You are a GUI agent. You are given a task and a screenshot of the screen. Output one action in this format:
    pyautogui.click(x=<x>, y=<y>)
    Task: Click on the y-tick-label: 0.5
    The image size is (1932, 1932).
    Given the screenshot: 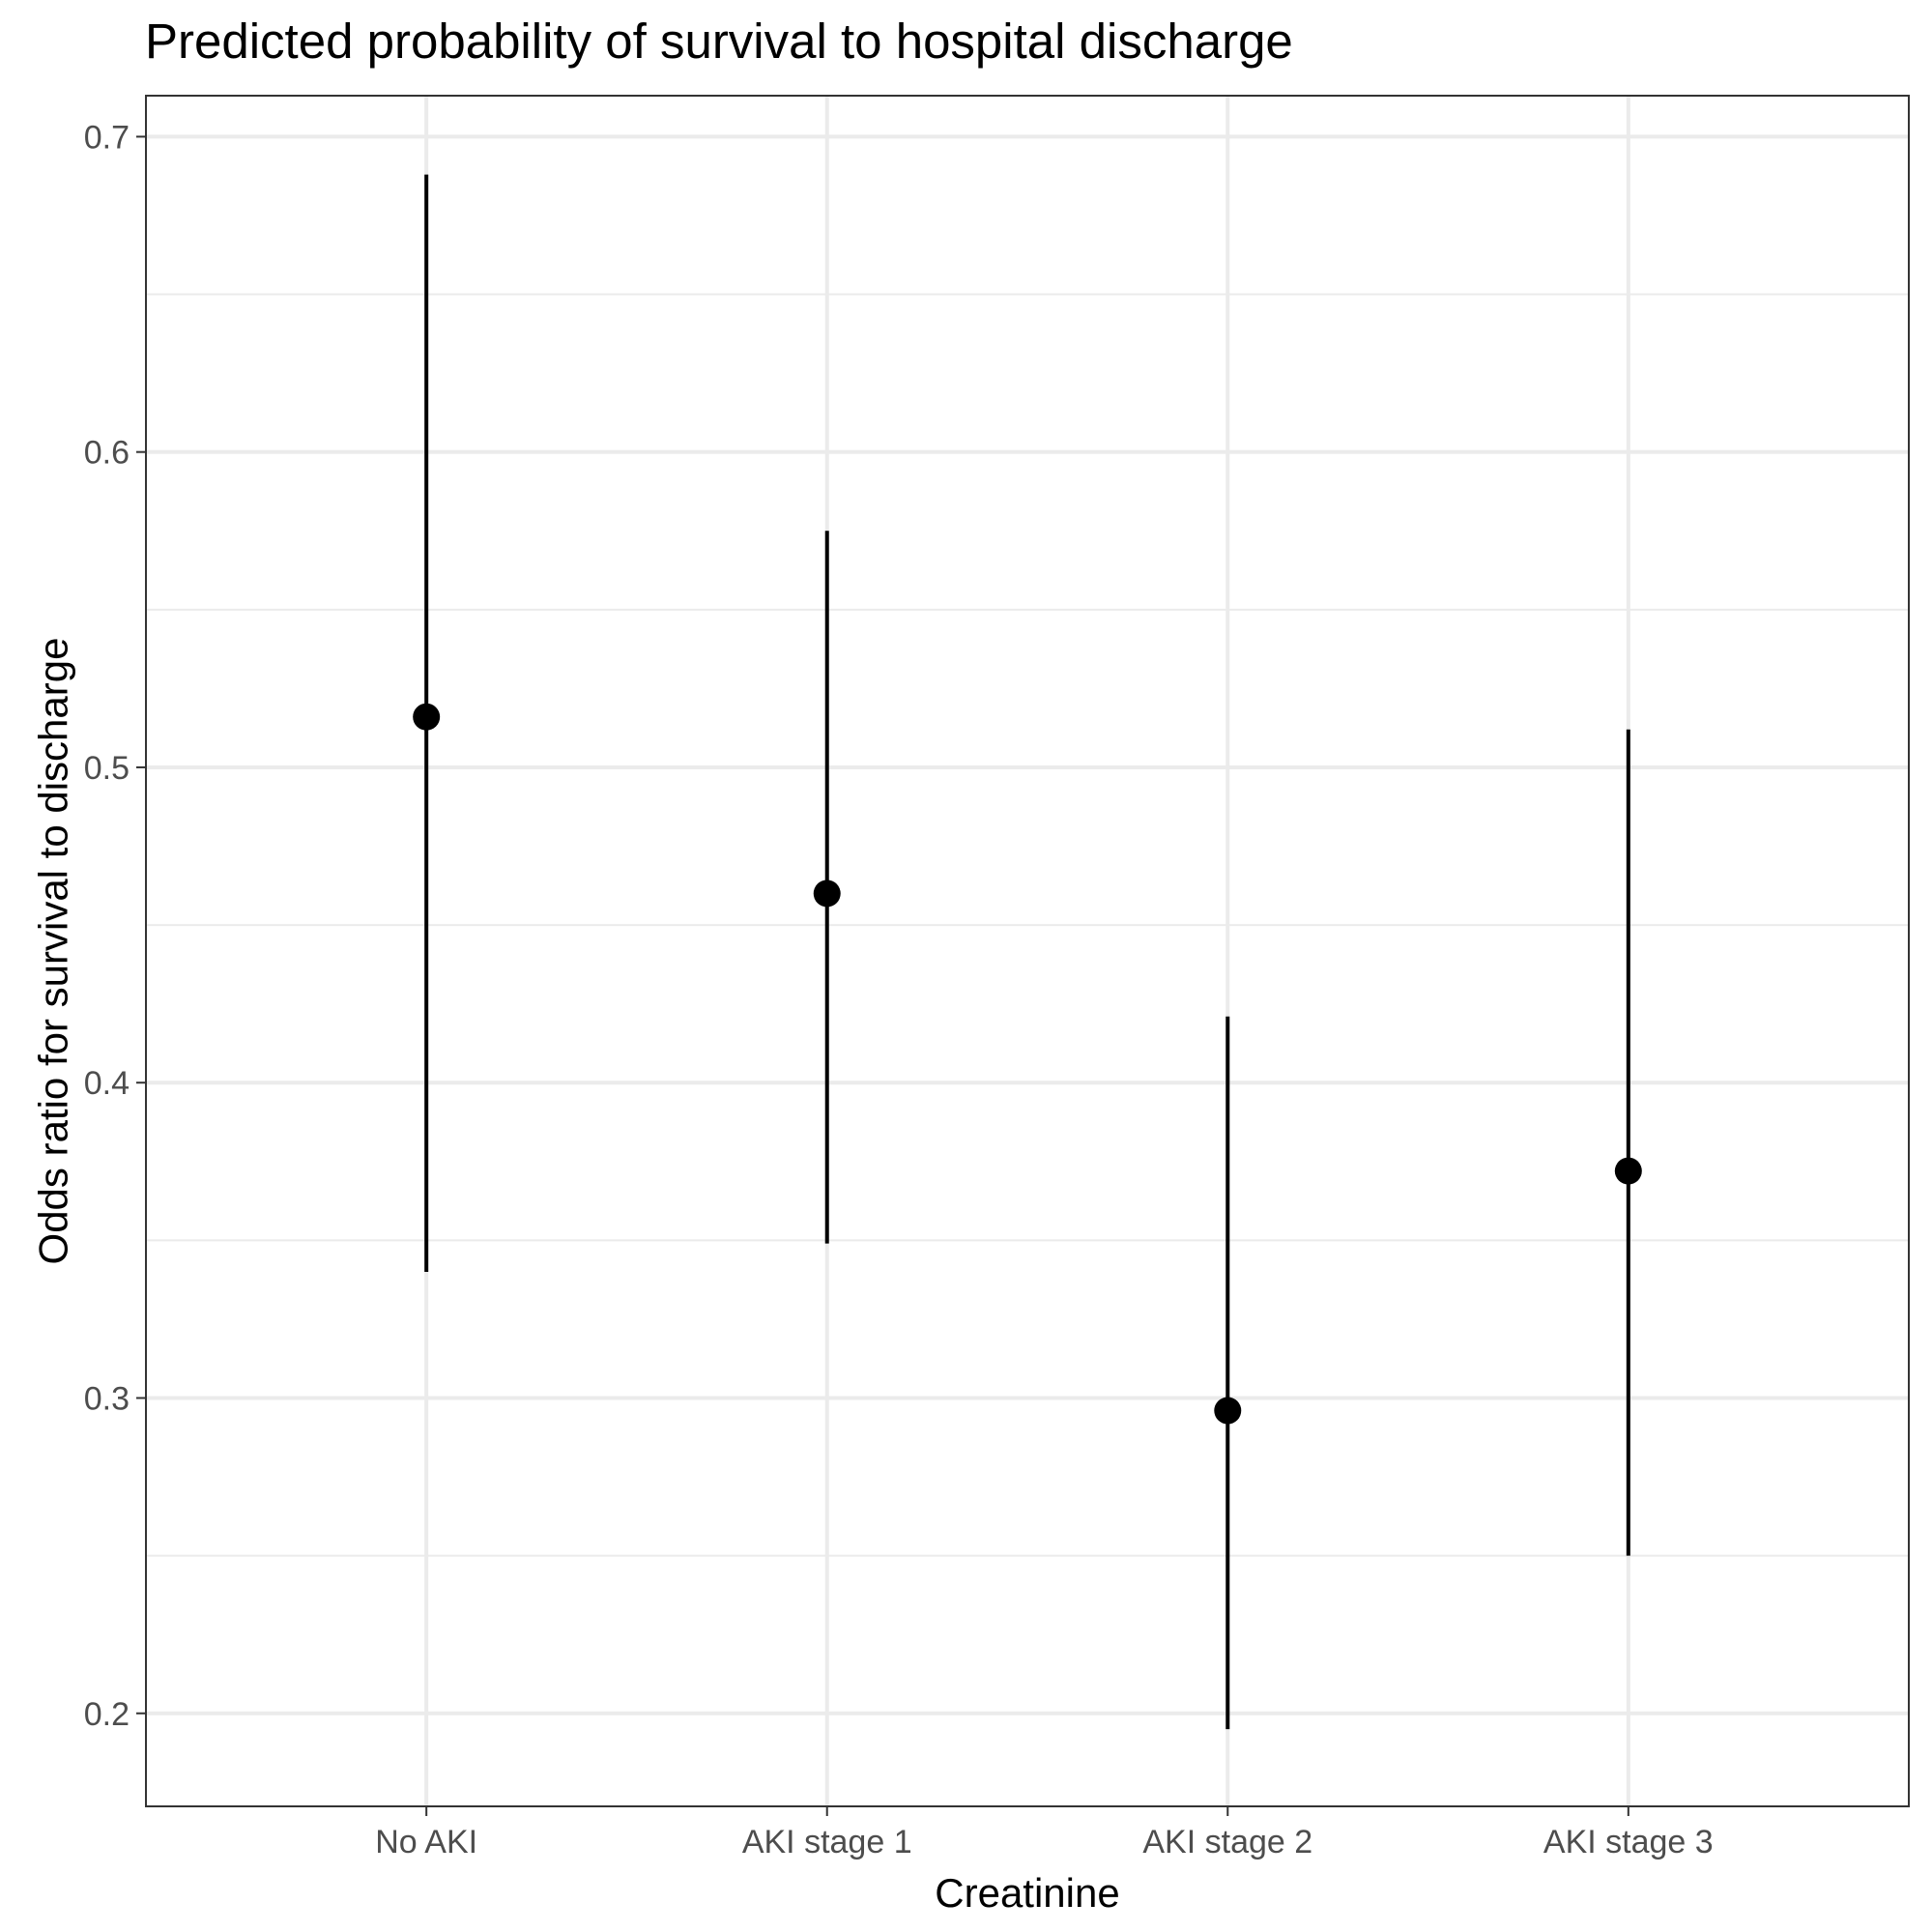 What is the action you would take?
    pyautogui.click(x=107, y=768)
    